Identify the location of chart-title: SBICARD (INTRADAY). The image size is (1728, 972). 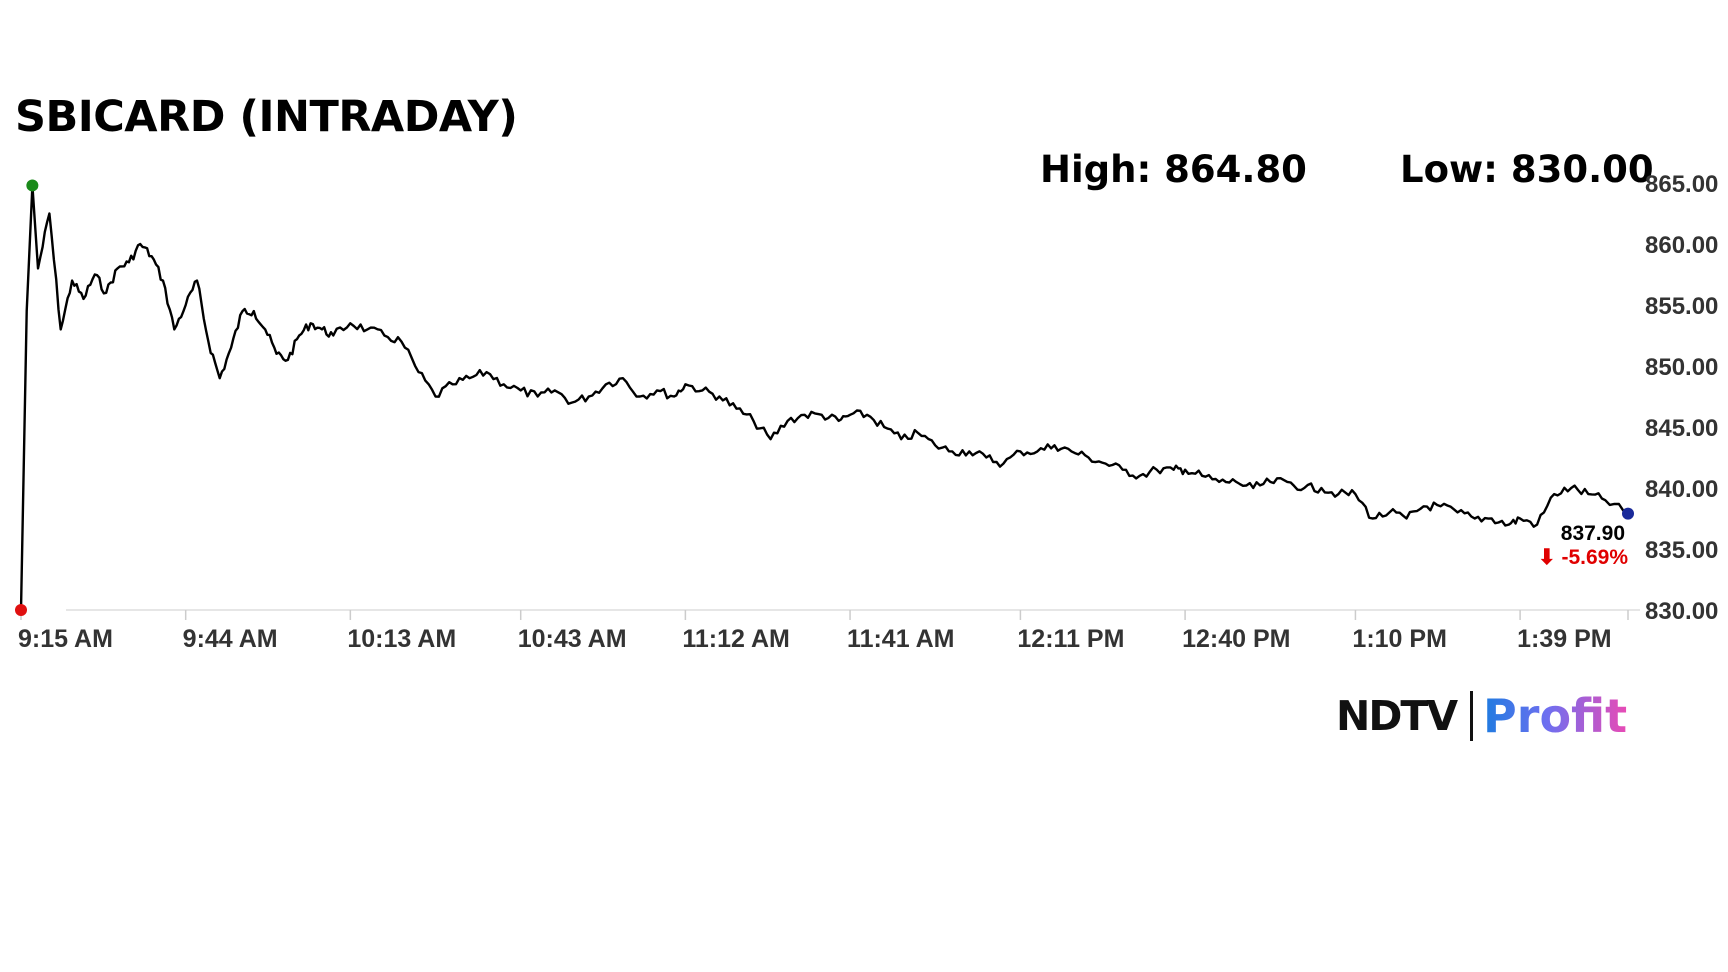
(266, 117).